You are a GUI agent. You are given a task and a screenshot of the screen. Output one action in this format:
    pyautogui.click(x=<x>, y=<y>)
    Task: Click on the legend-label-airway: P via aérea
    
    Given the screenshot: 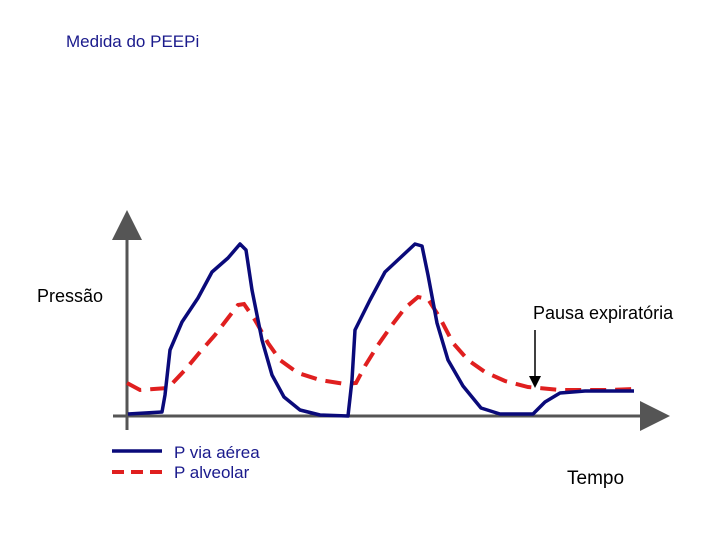 What is the action you would take?
    pyautogui.click(x=217, y=452)
    